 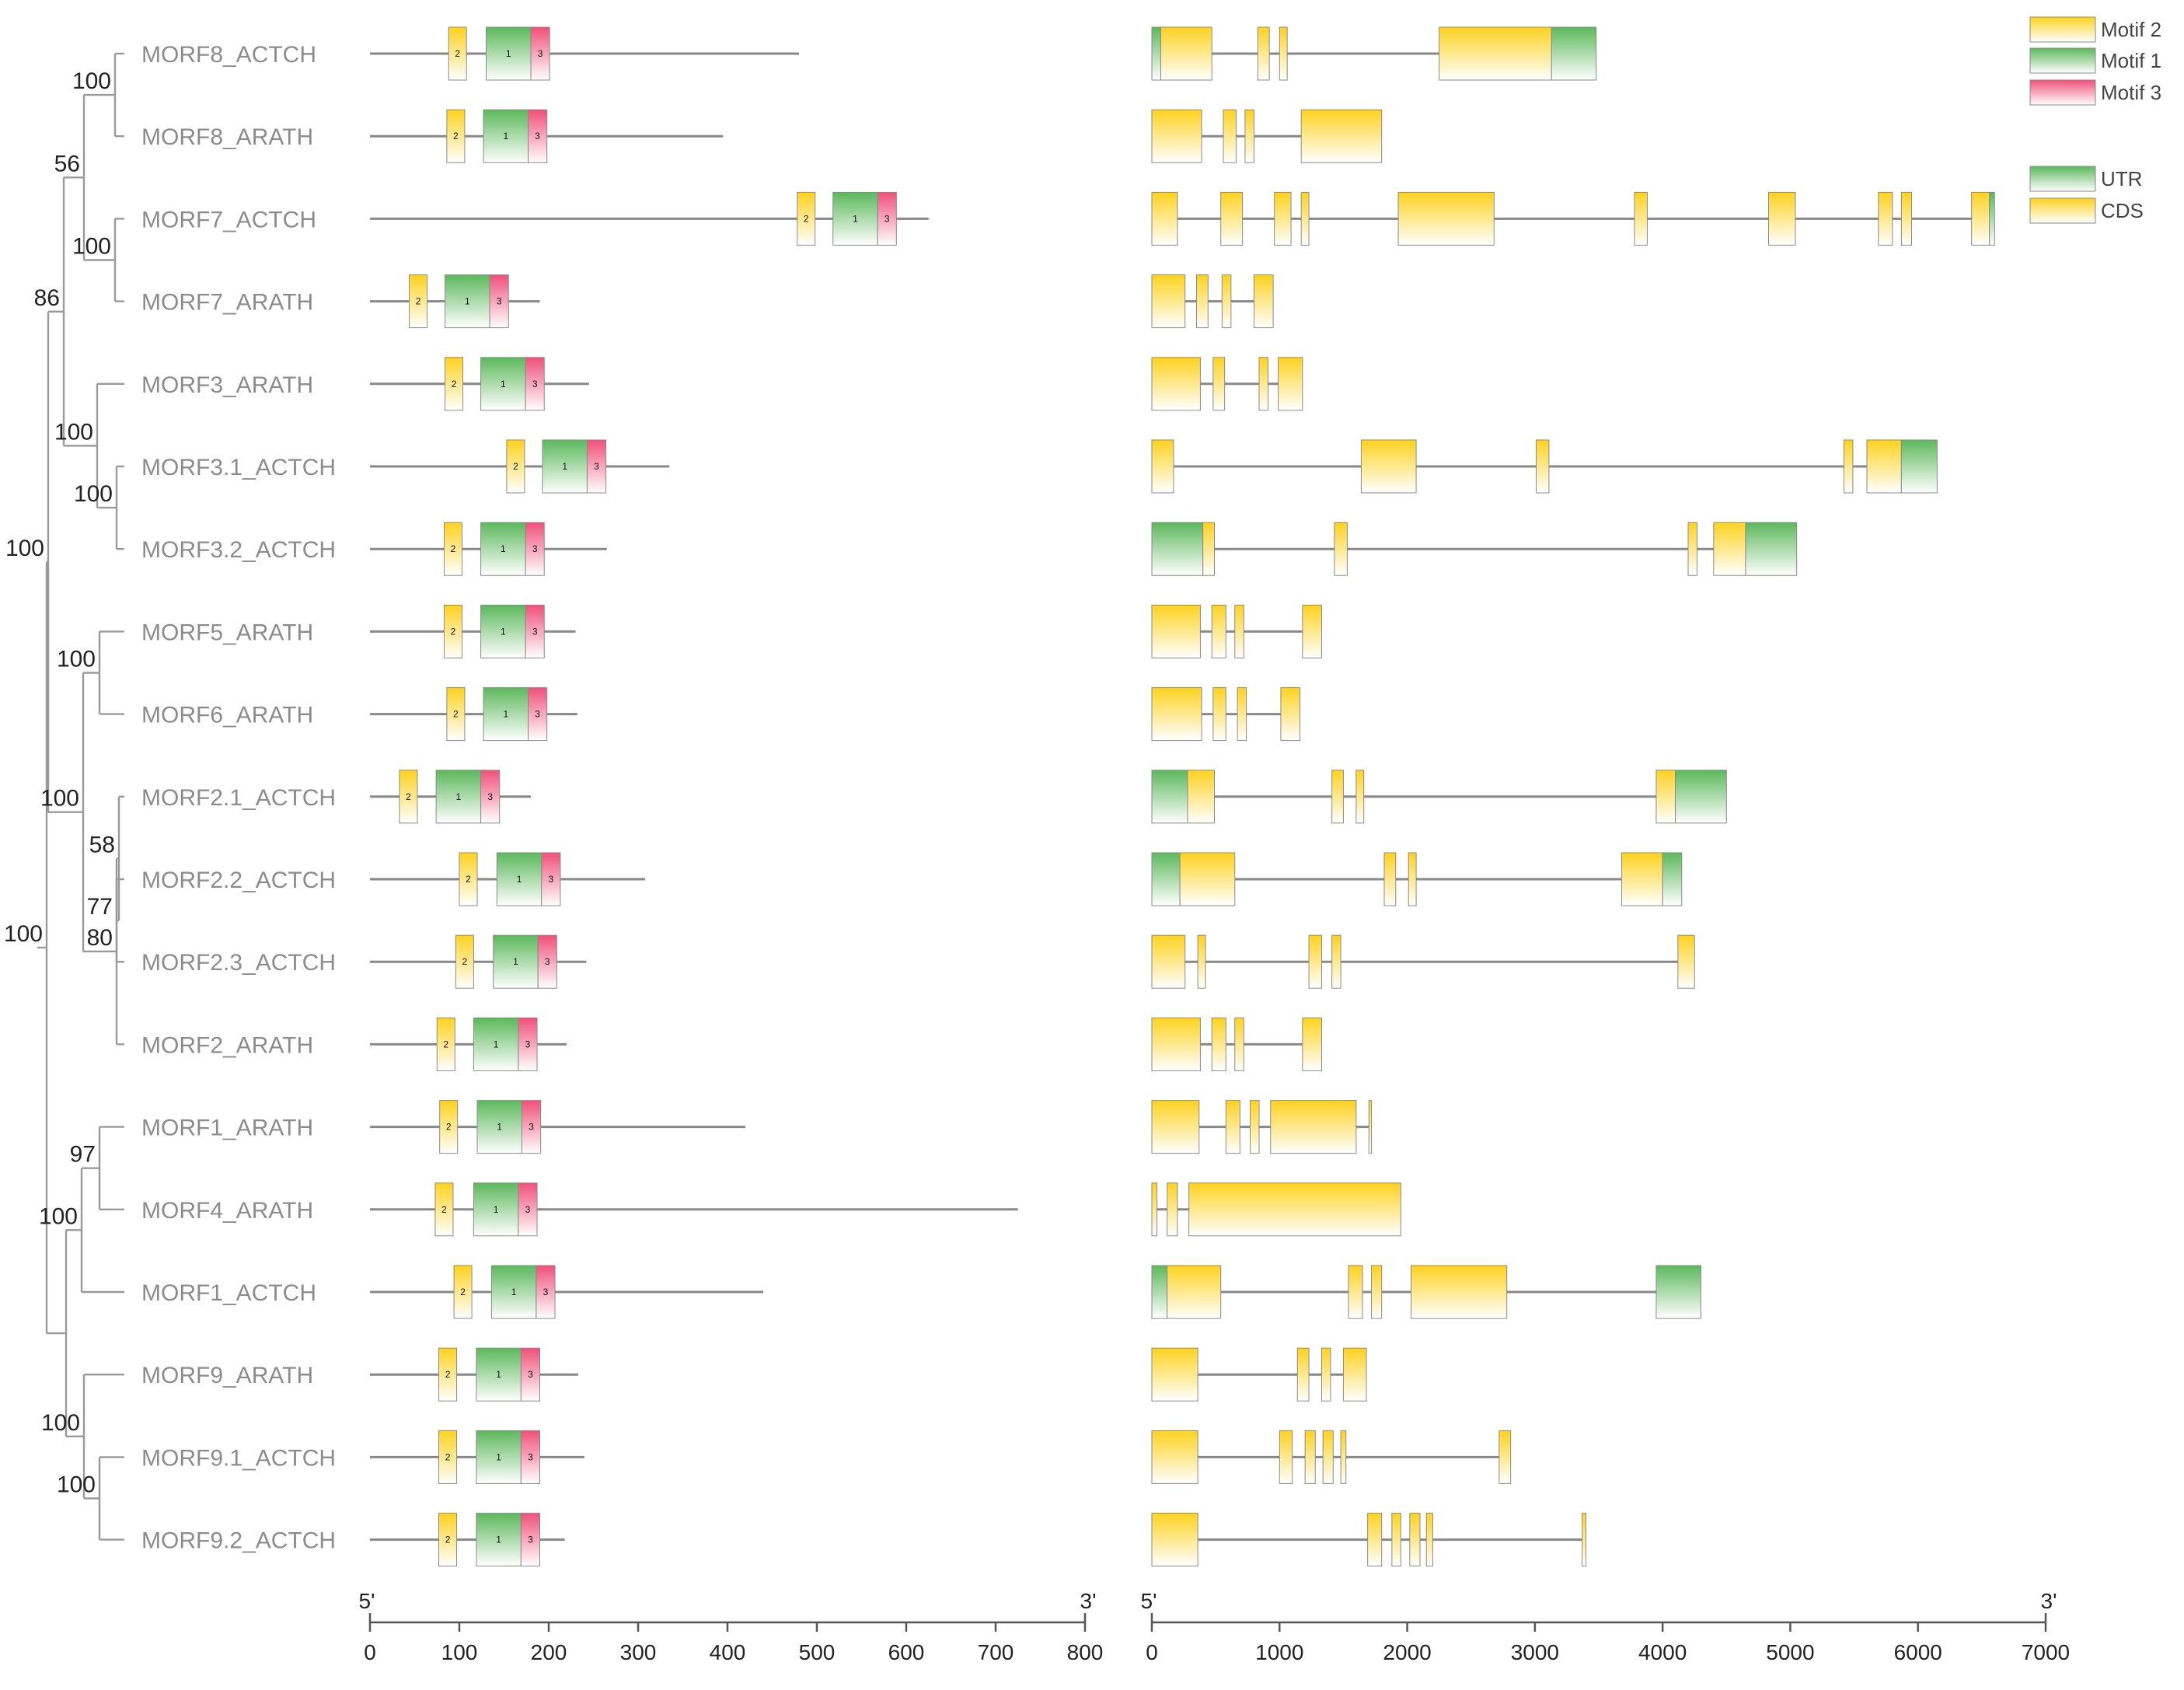 What do you see at coordinates (367, 1601) in the screenshot?
I see `protein-axis-5prime-label: 5'` at bounding box center [367, 1601].